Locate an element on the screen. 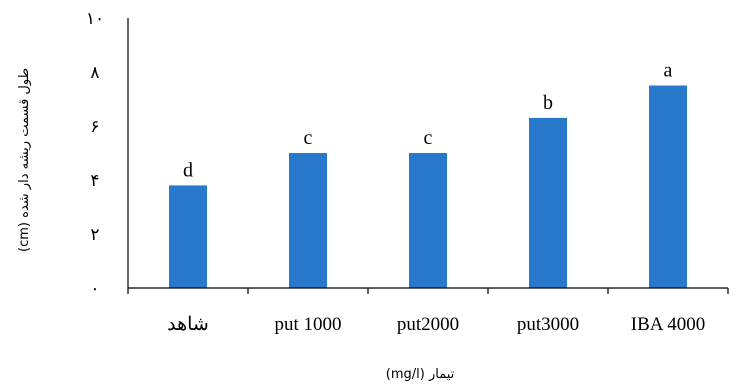  significance-letter: d is located at coordinates (188, 170).